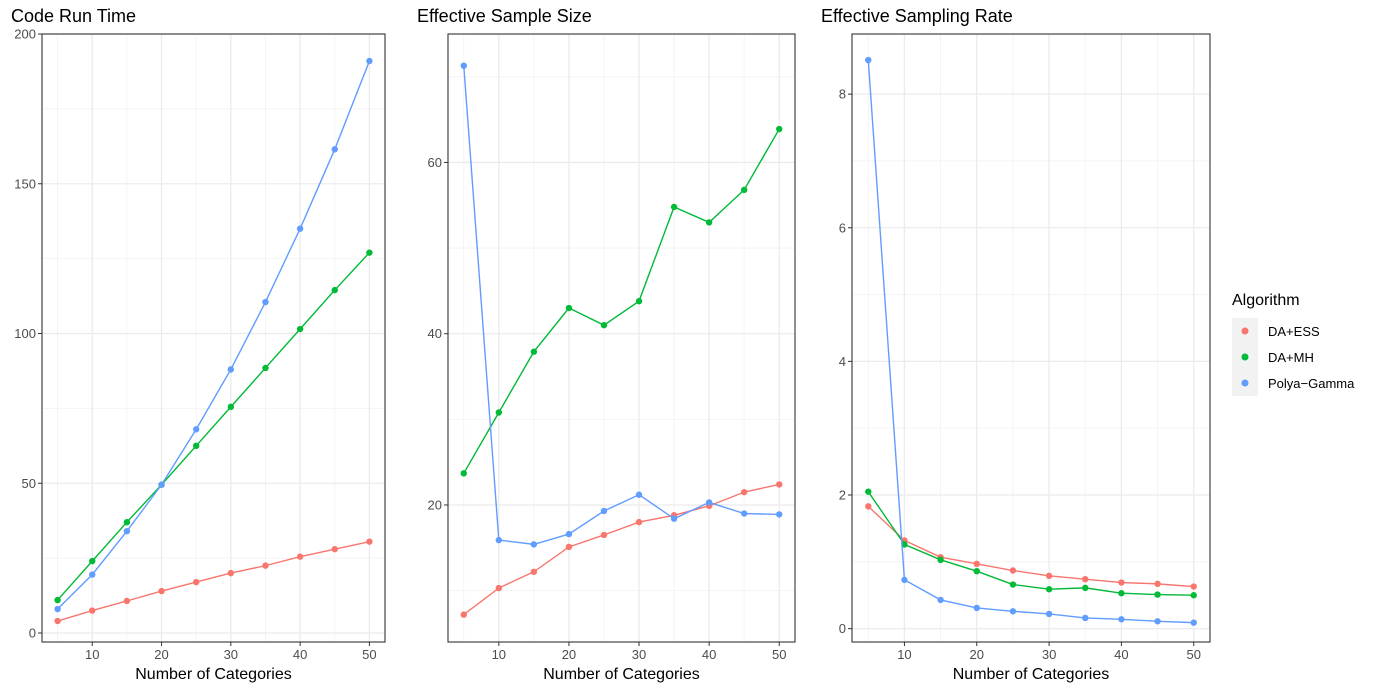 This screenshot has height=685, width=1381. What do you see at coordinates (1193, 654) in the screenshot?
I see `panel-3-x-tick-label-50: 50` at bounding box center [1193, 654].